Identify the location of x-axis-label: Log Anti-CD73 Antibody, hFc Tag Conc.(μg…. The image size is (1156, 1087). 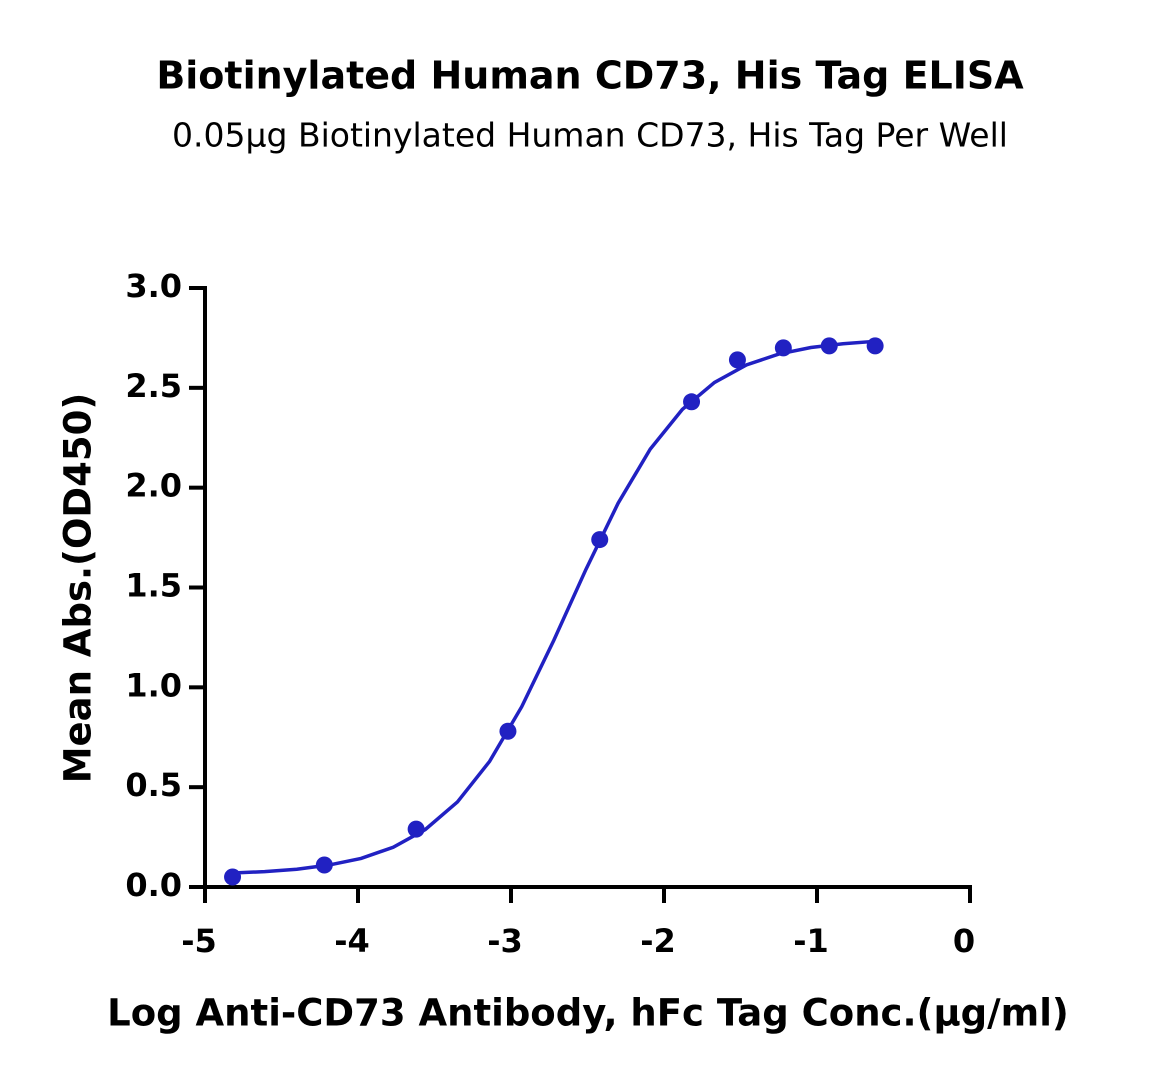
(588, 1013).